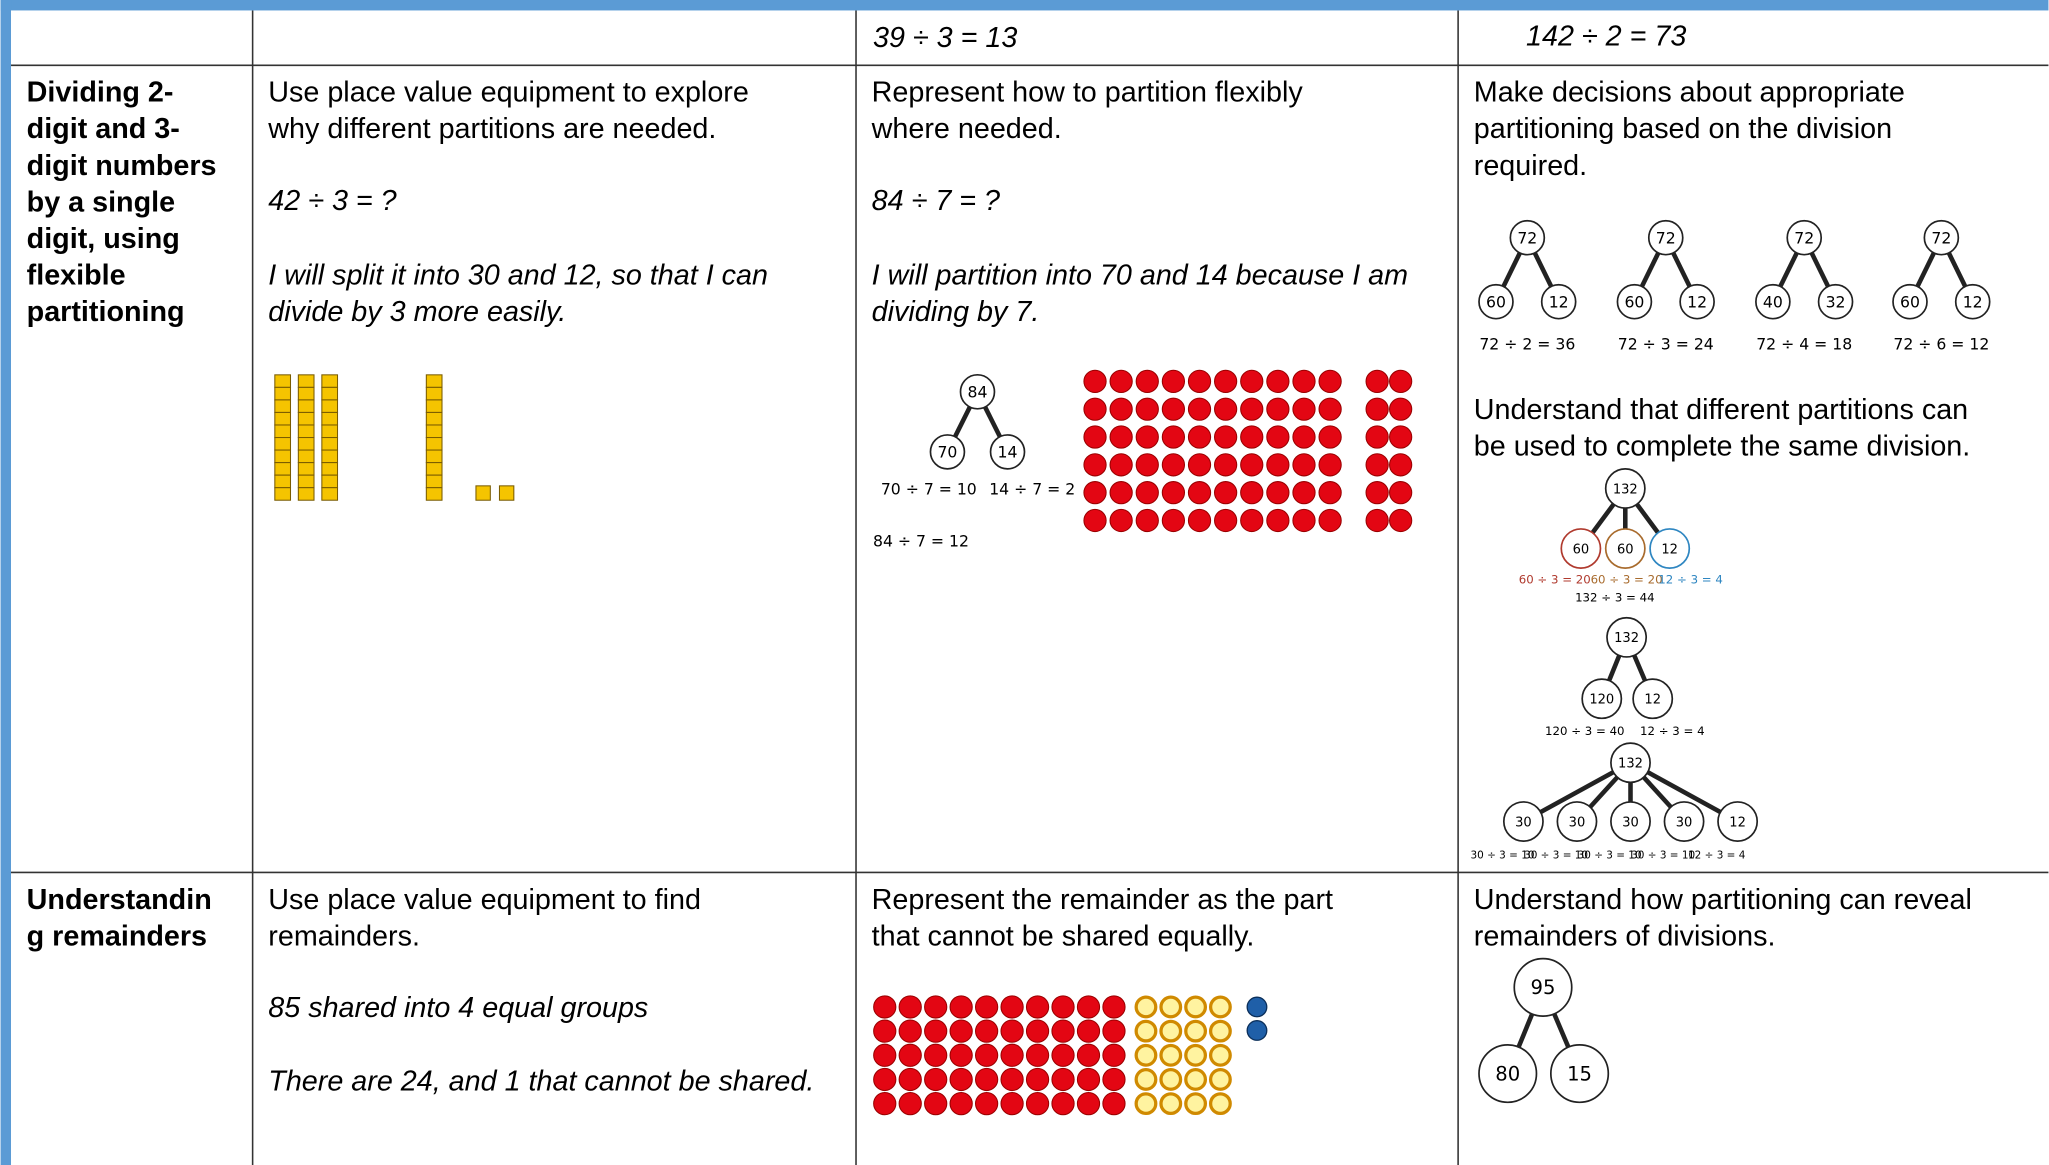  What do you see at coordinates (921, 541) in the screenshot?
I see `equation: 84 ÷ 7 = 12` at bounding box center [921, 541].